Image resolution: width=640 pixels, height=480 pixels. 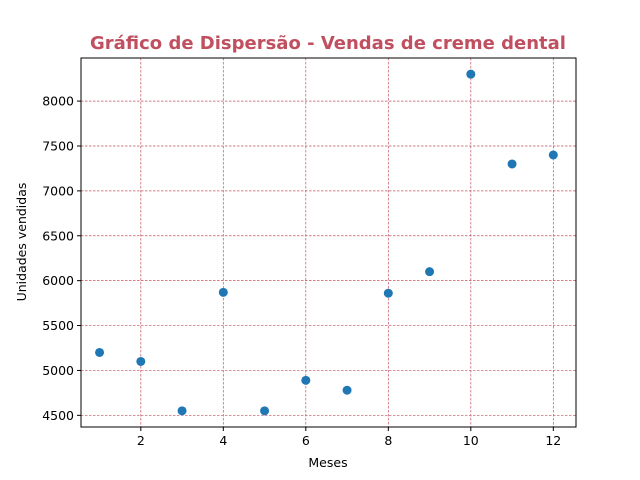 What do you see at coordinates (58, 145) in the screenshot?
I see `y-tick-label: 7500` at bounding box center [58, 145].